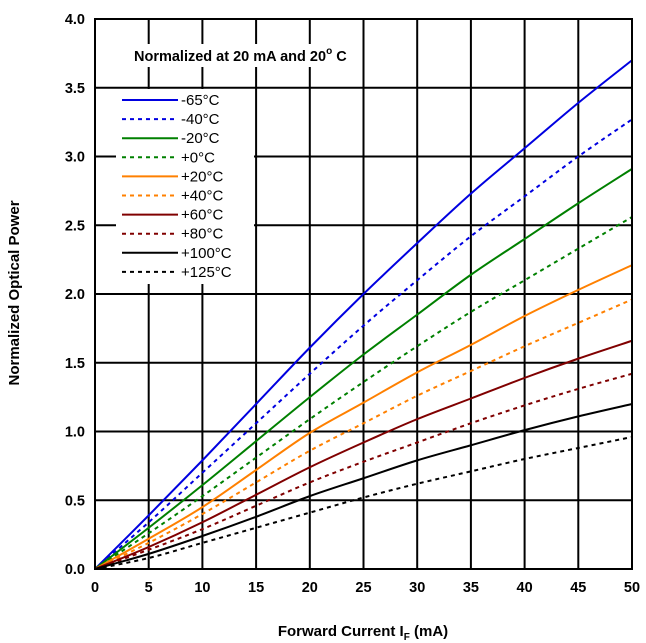  Describe the element at coordinates (429, 631) in the screenshot. I see `x-axis-label-suffix: (mA)` at that location.